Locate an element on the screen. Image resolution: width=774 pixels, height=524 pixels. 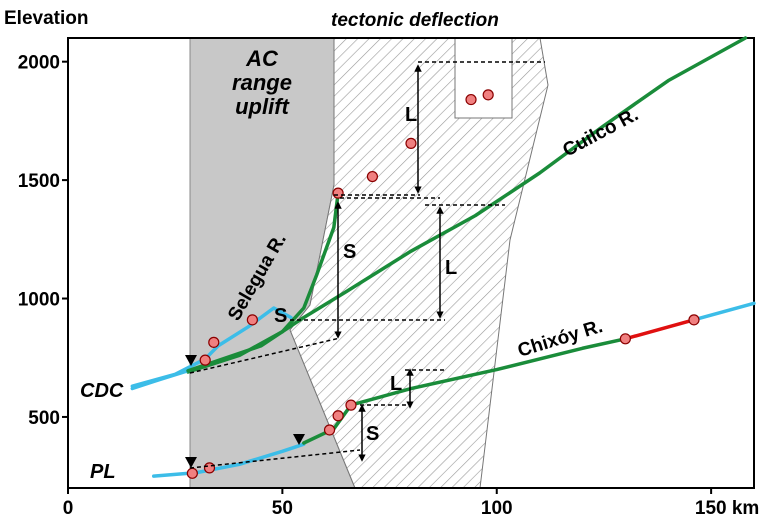
x-tick-label: 0 is located at coordinates (68, 508).